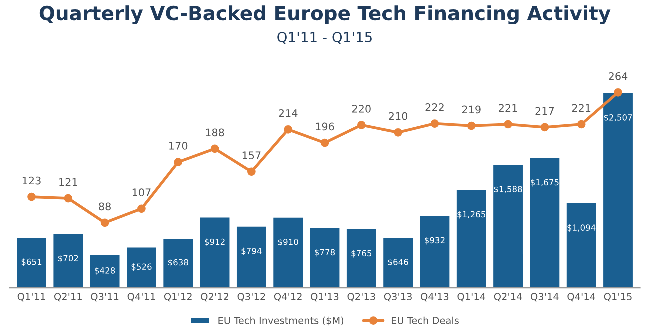  What do you see at coordinates (252, 252) in the screenshot?
I see `data-label: $794` at bounding box center [252, 252].